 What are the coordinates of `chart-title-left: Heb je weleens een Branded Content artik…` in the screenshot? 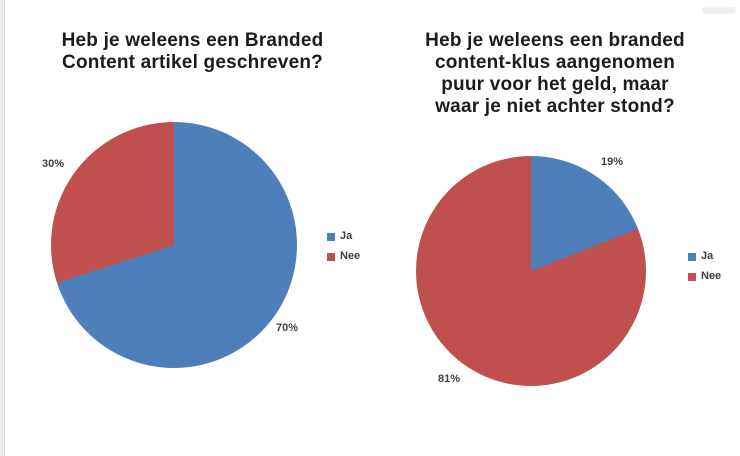 It's located at (192, 52).